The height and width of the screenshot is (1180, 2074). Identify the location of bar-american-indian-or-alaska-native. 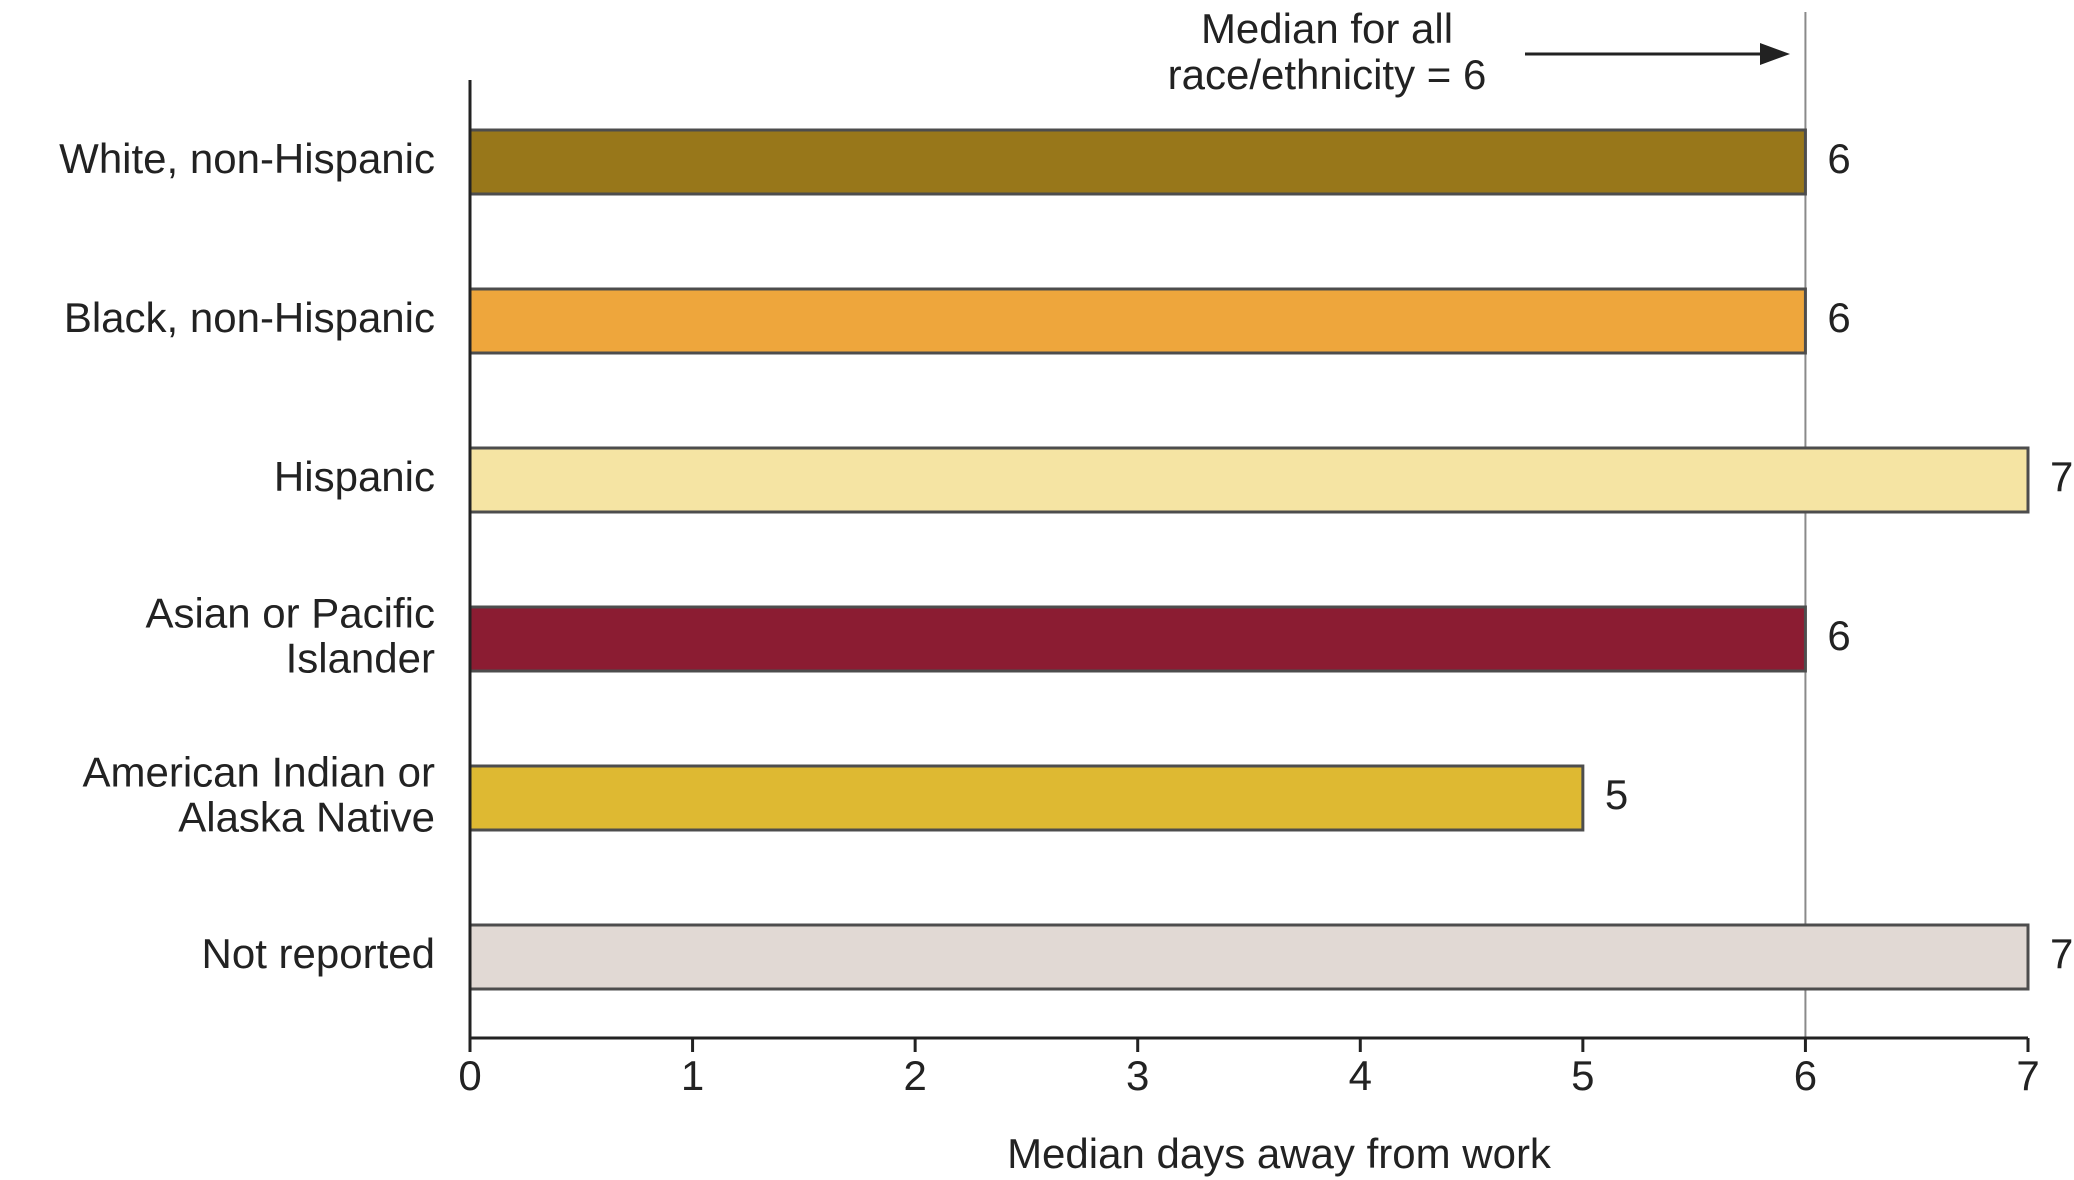
(1026, 798).